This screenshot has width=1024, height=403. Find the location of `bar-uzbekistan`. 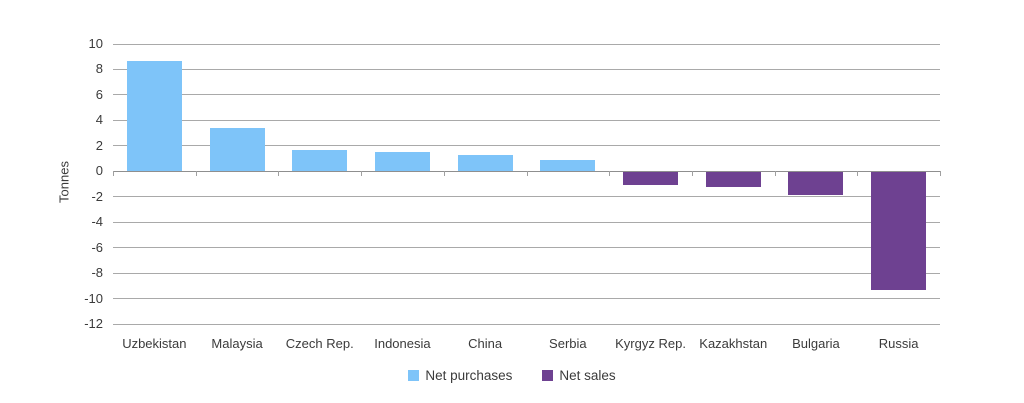

bar-uzbekistan is located at coordinates (154, 116).